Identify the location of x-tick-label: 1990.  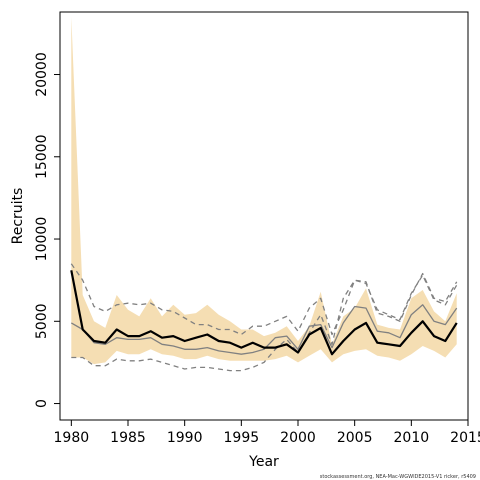
(185, 438).